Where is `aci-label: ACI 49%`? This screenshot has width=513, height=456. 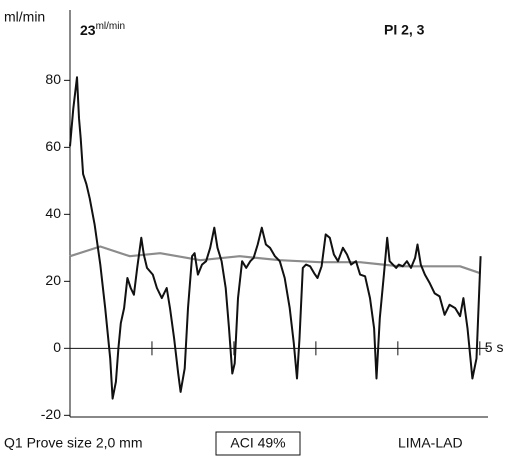
aci-label: ACI 49% is located at coordinates (257, 443).